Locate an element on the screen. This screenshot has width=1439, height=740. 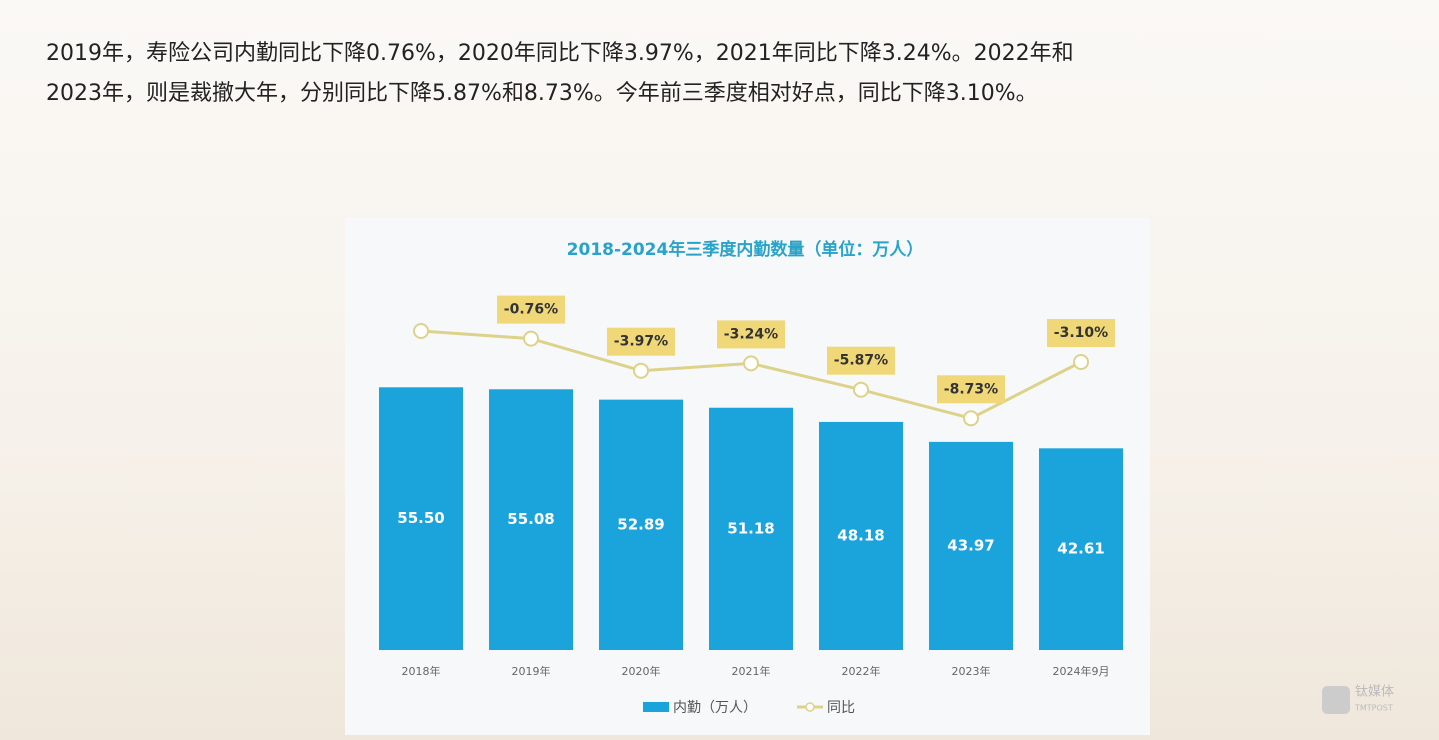
bar-label: 55.08 is located at coordinates (530, 519).